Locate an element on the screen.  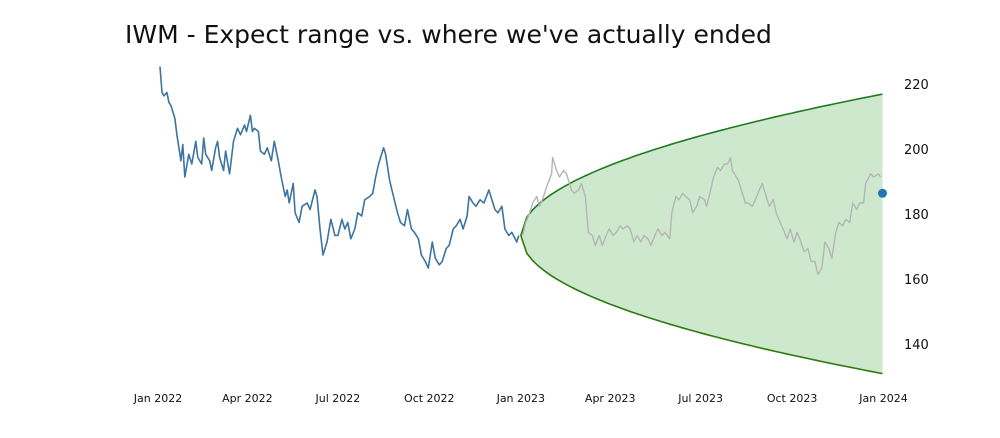
x-tick-label: Jan 2024 is located at coordinates (883, 398).